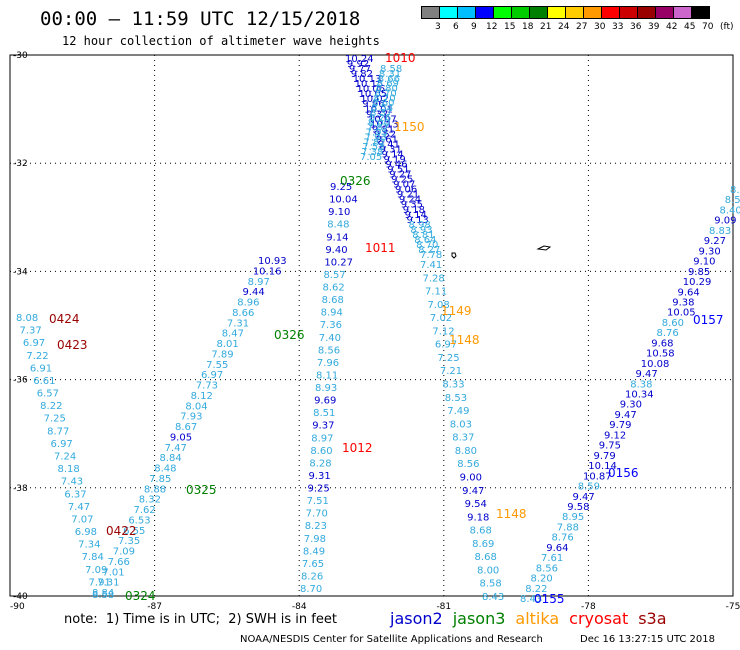  What do you see at coordinates (436, 292) in the screenshot?
I see `track-value: 7.11` at bounding box center [436, 292].